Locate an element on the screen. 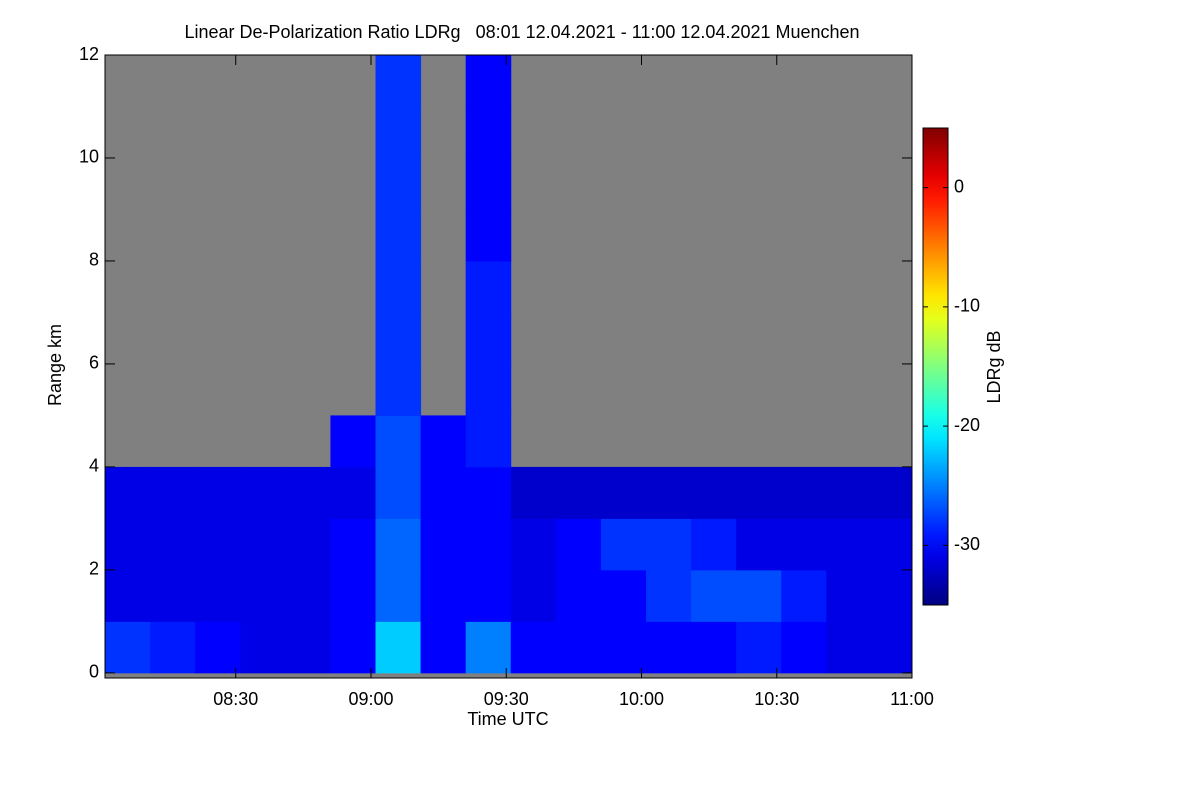 The width and height of the screenshot is (1200, 805). y-tick-label: 0 is located at coordinates (94, 672).